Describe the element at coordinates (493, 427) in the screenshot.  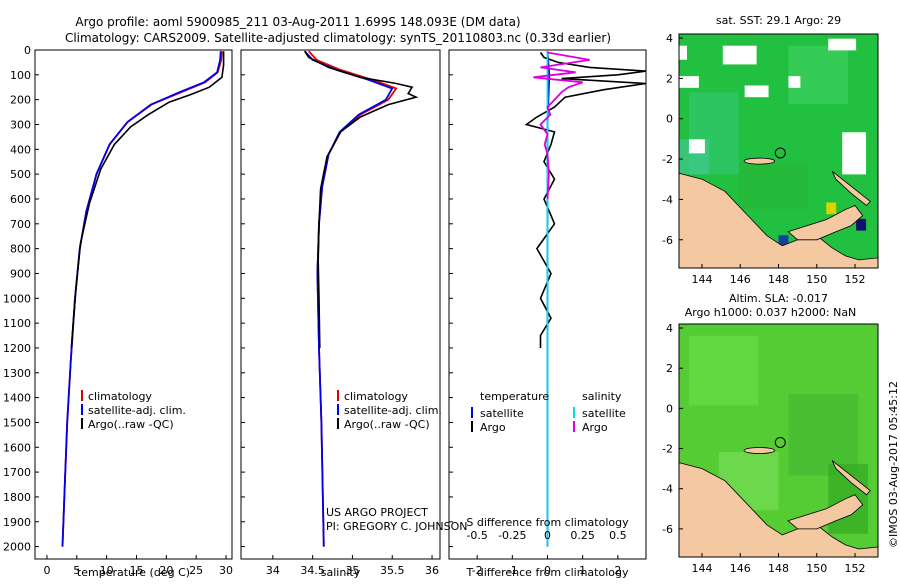
I see `legend-label: Argo` at that location.